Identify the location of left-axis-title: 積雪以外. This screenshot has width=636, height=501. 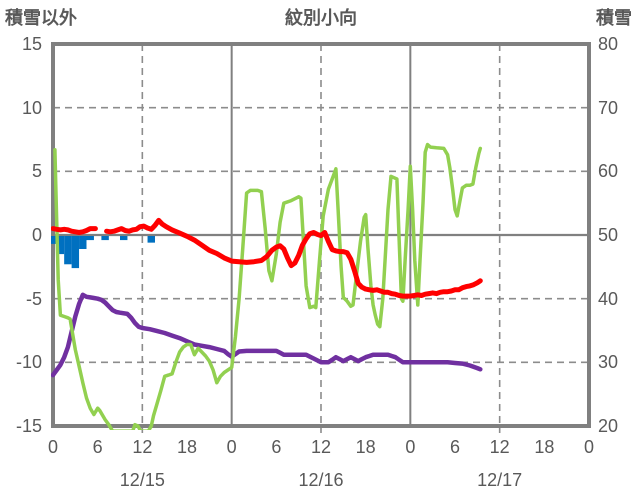
(41, 18).